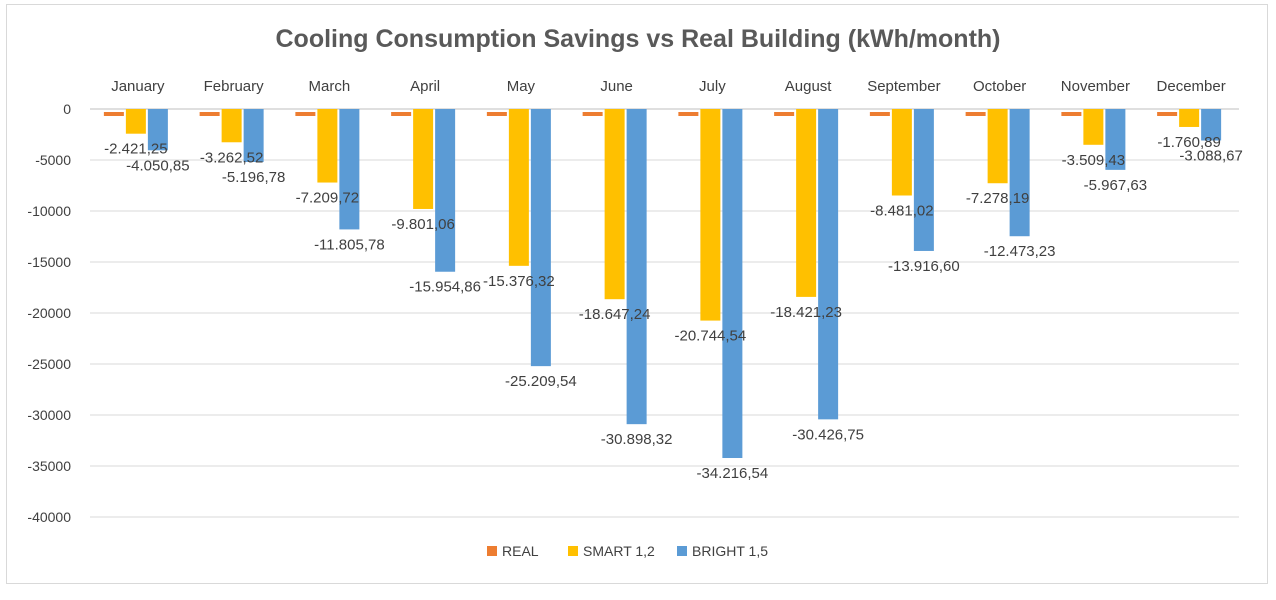 This screenshot has width=1276, height=600. What do you see at coordinates (541, 381) in the screenshot?
I see `data-label: -25.209,54` at bounding box center [541, 381].